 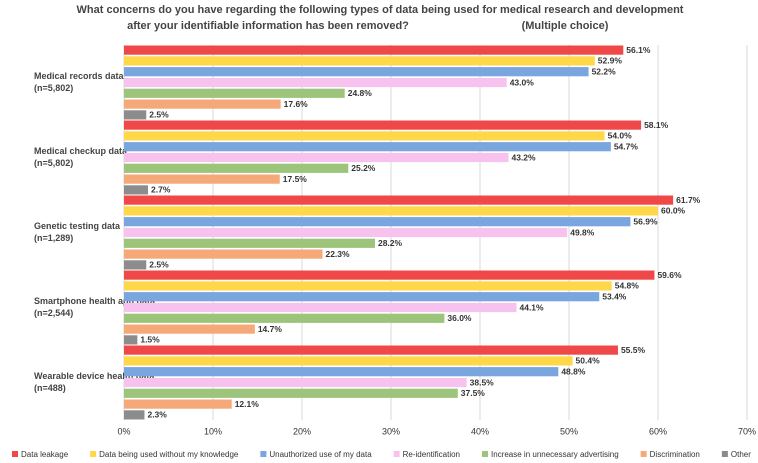 I want to click on data-label: 48.8%, so click(x=573, y=371).